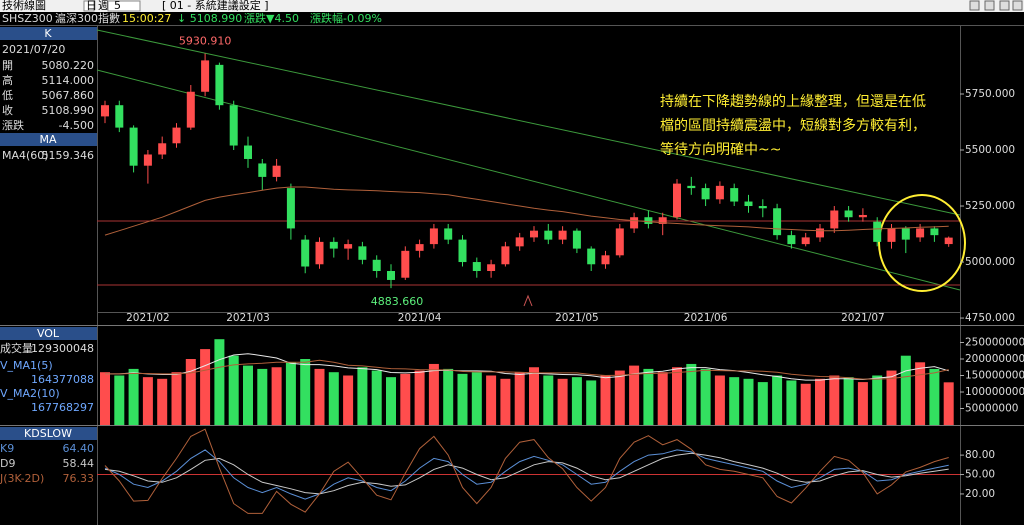 The image size is (1024, 525). I want to click on info-value: -4.500, so click(76, 125).